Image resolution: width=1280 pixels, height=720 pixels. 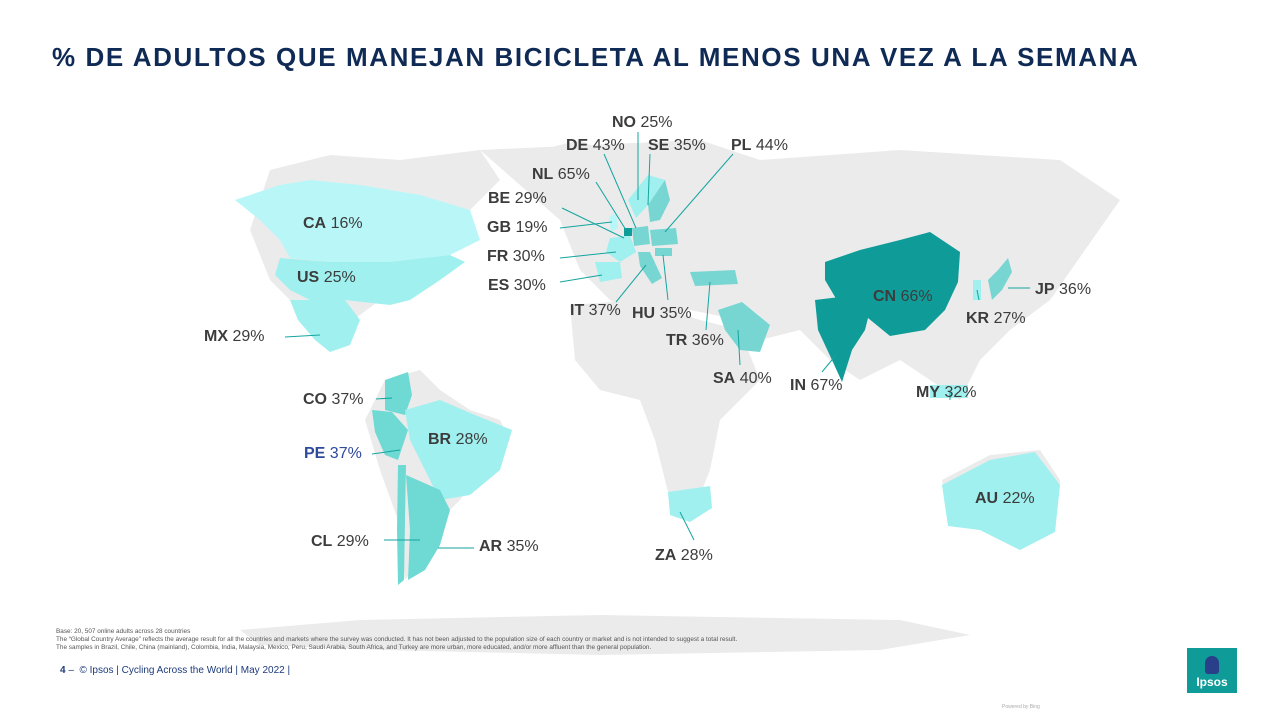 What do you see at coordinates (577, 310) in the screenshot?
I see `country-code: IT` at bounding box center [577, 310].